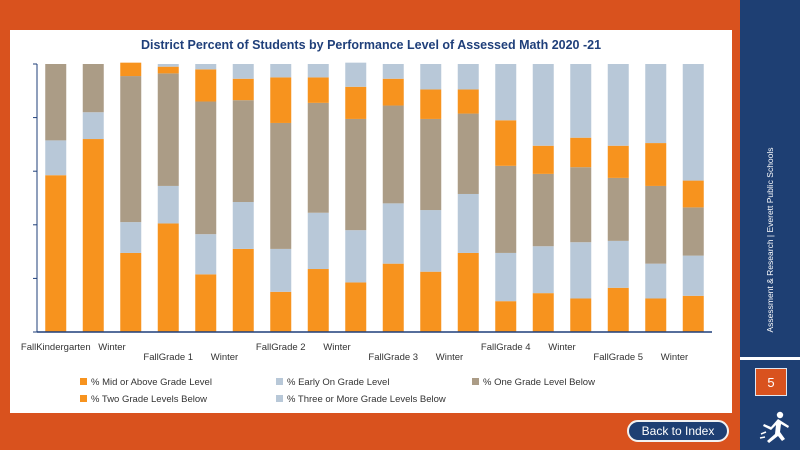 This screenshot has width=800, height=450. Describe the element at coordinates (449, 357) in the screenshot. I see `x-tick-label-7: Winter` at that location.